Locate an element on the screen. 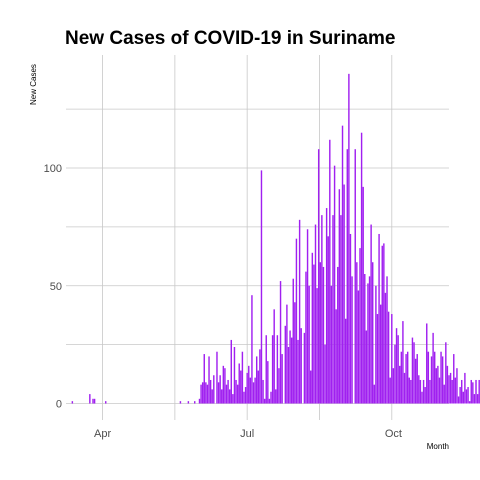  y-axis-label: New Cases is located at coordinates (33, 84).